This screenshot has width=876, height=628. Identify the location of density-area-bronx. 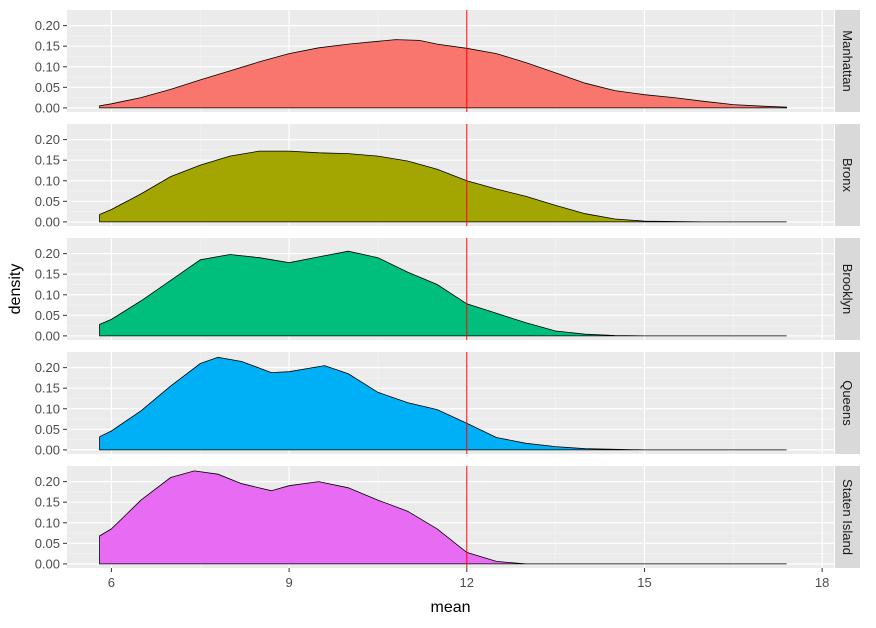
(443, 186).